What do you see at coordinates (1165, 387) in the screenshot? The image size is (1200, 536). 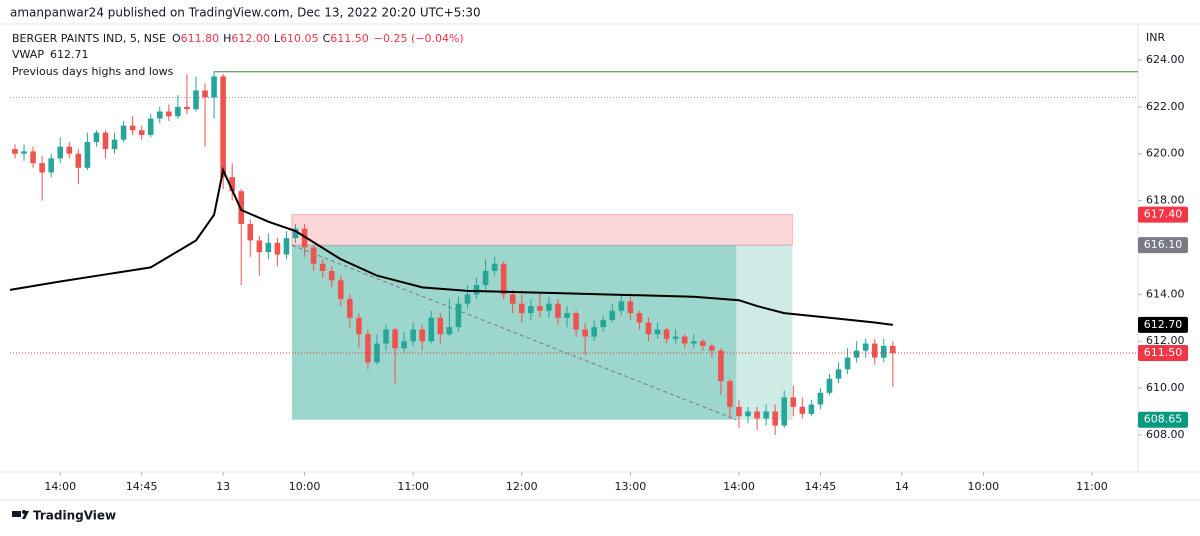 I see `y-tick-label: 610.00` at bounding box center [1165, 387].